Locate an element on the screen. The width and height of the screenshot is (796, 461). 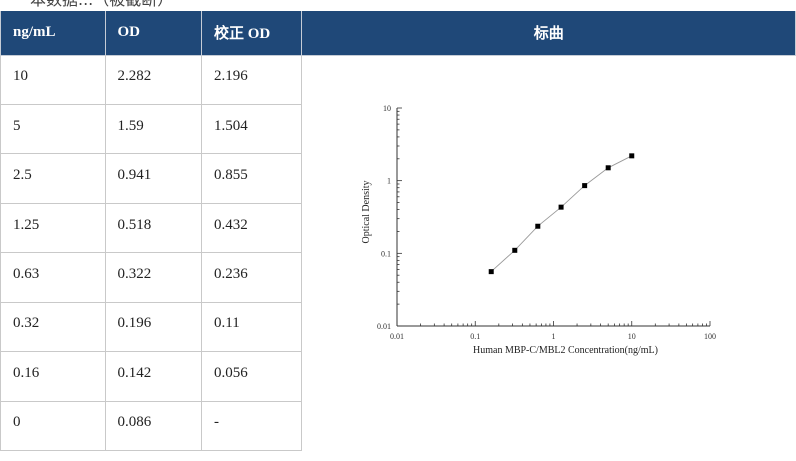
y-tick-label: 0.01 is located at coordinates (384, 326).